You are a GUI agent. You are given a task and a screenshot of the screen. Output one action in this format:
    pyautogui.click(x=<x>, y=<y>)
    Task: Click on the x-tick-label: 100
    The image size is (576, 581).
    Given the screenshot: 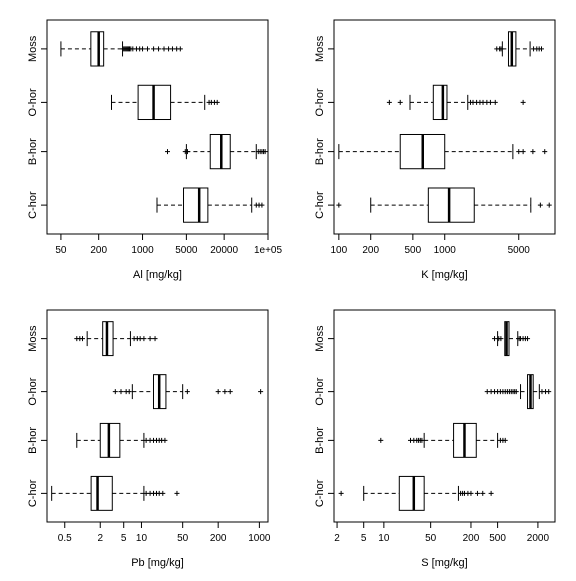 What is the action you would take?
    pyautogui.click(x=339, y=250)
    